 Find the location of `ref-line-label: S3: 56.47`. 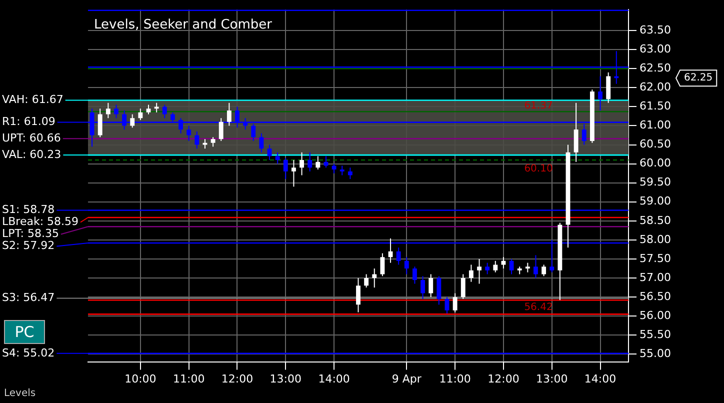

ref-line-label: S3: 56.47 is located at coordinates (28, 297).